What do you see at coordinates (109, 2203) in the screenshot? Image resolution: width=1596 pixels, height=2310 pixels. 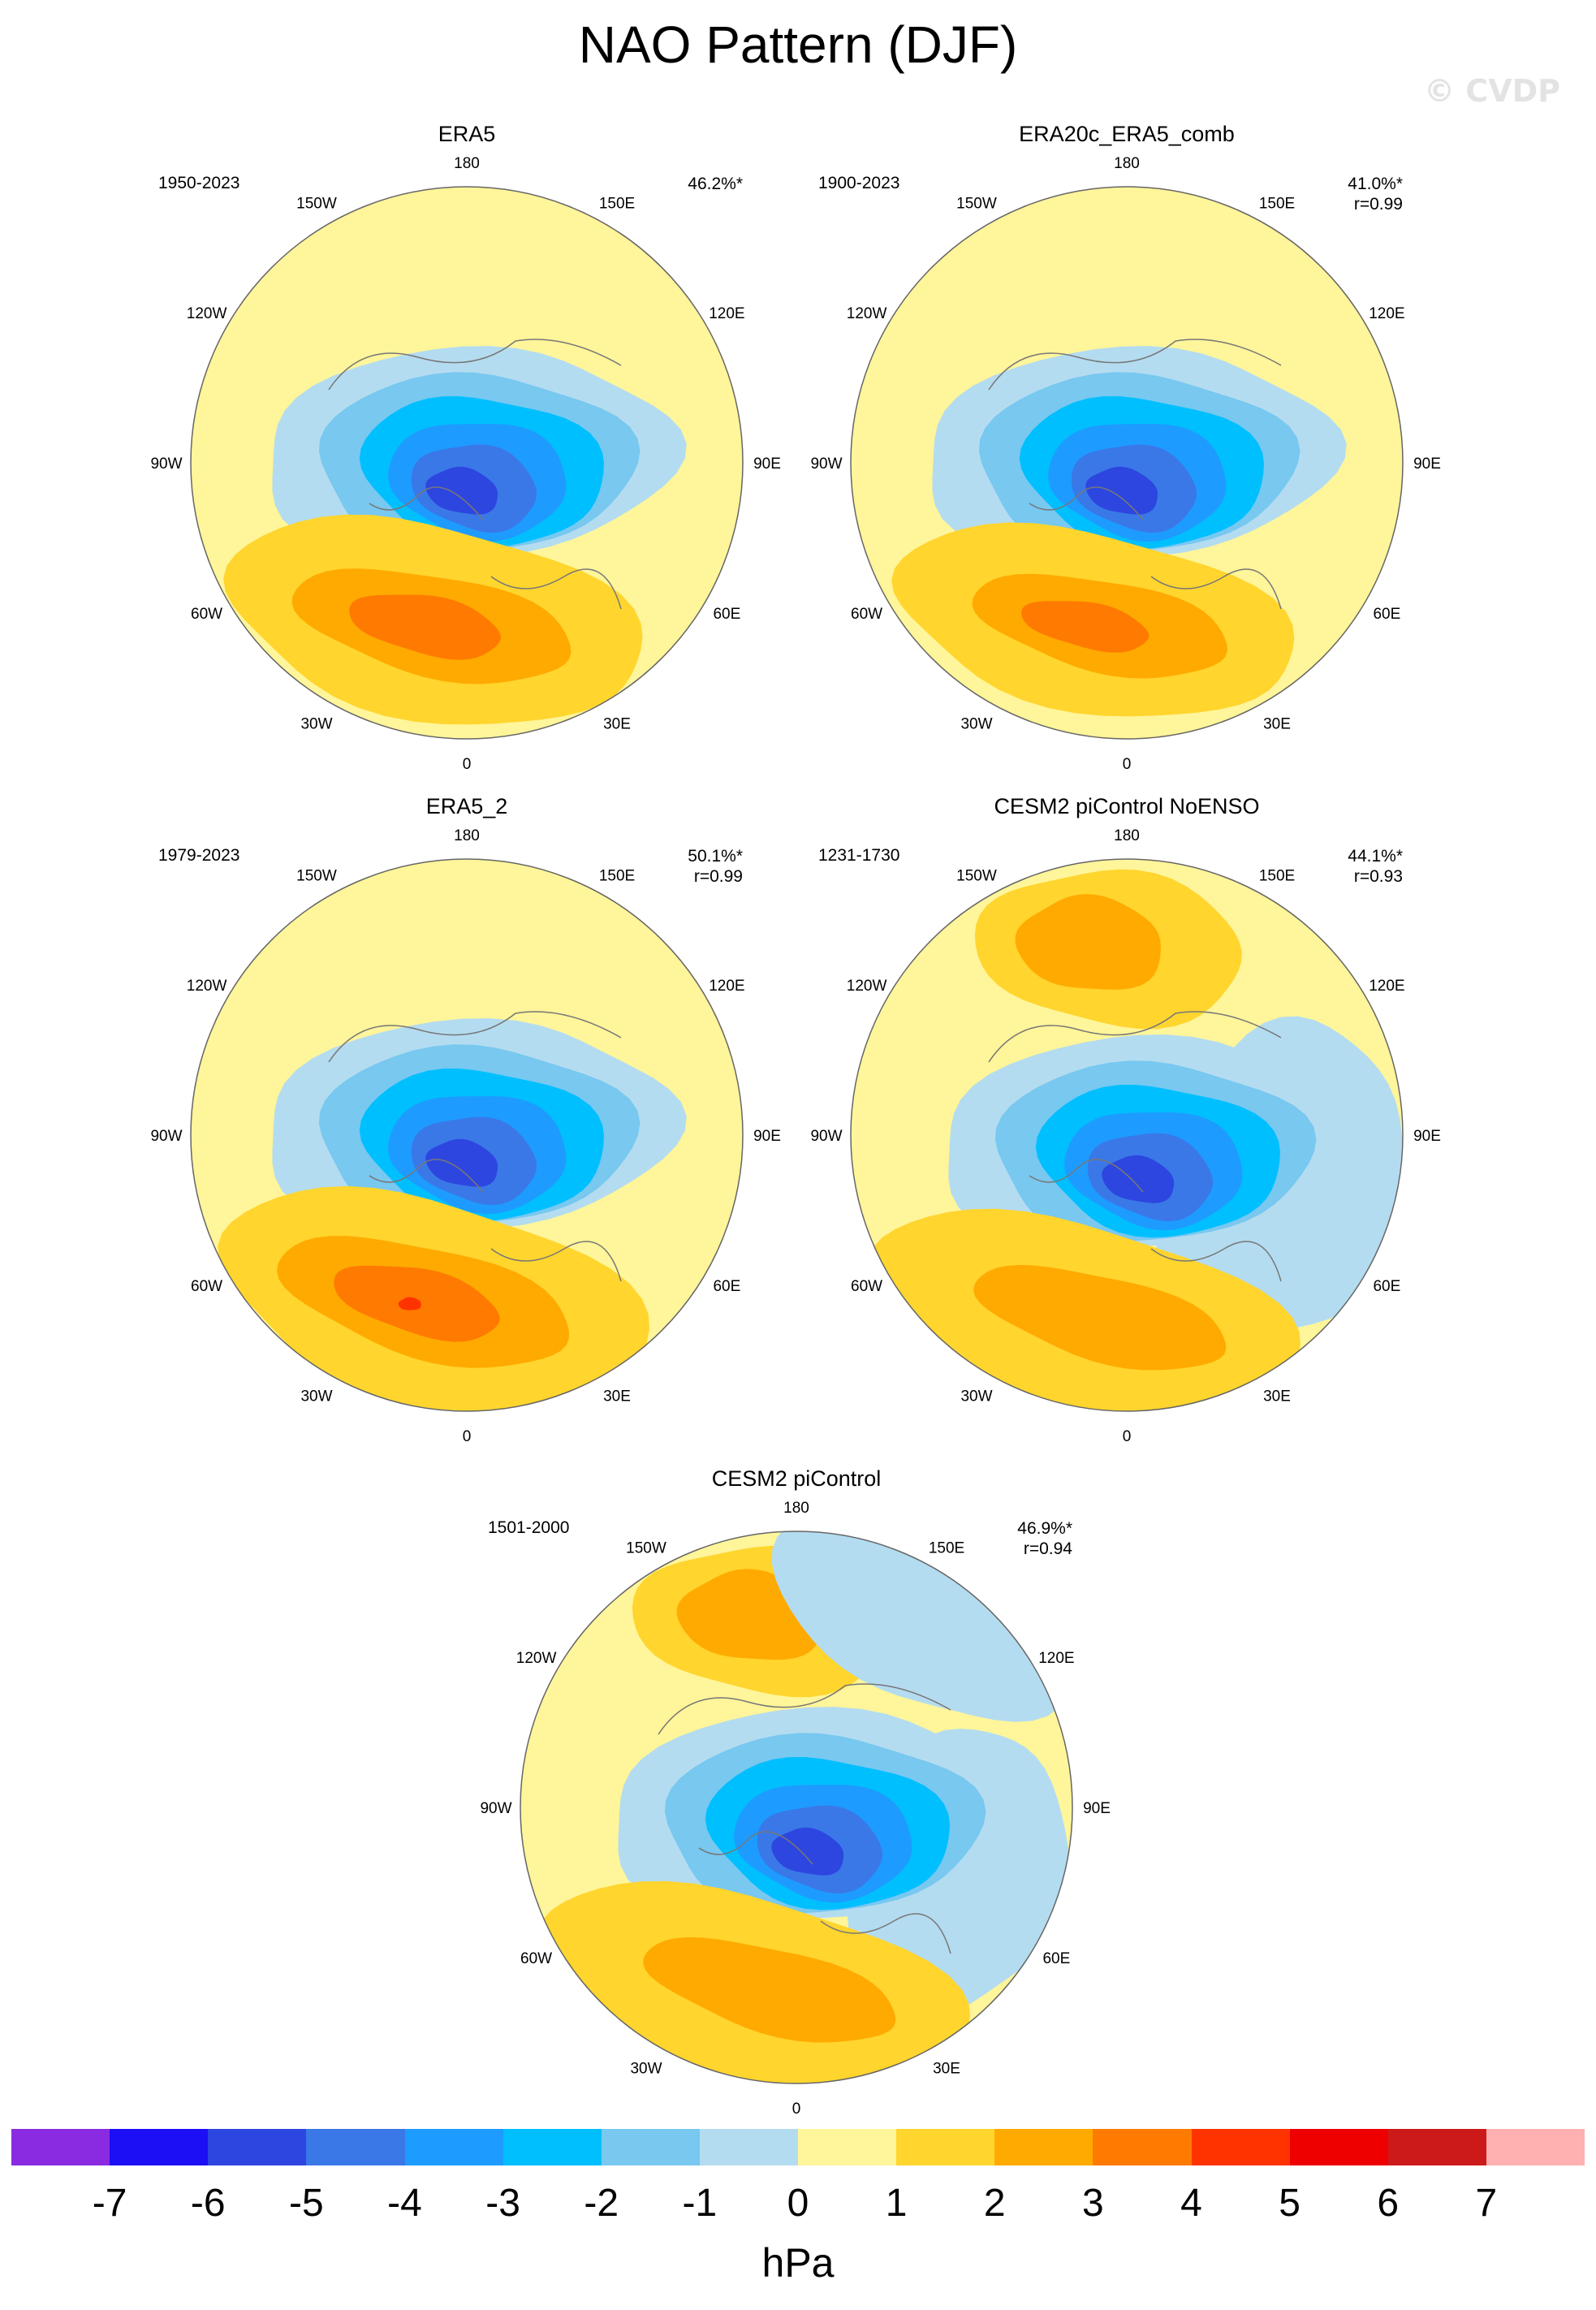 I see `colorbar-tick-label: -7` at bounding box center [109, 2203].